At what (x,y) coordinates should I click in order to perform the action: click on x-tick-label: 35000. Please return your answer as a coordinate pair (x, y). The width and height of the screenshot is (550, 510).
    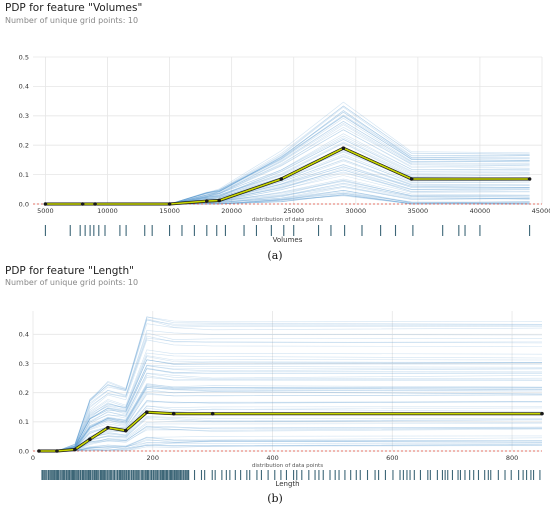
    Looking at the image, I should click on (418, 211).